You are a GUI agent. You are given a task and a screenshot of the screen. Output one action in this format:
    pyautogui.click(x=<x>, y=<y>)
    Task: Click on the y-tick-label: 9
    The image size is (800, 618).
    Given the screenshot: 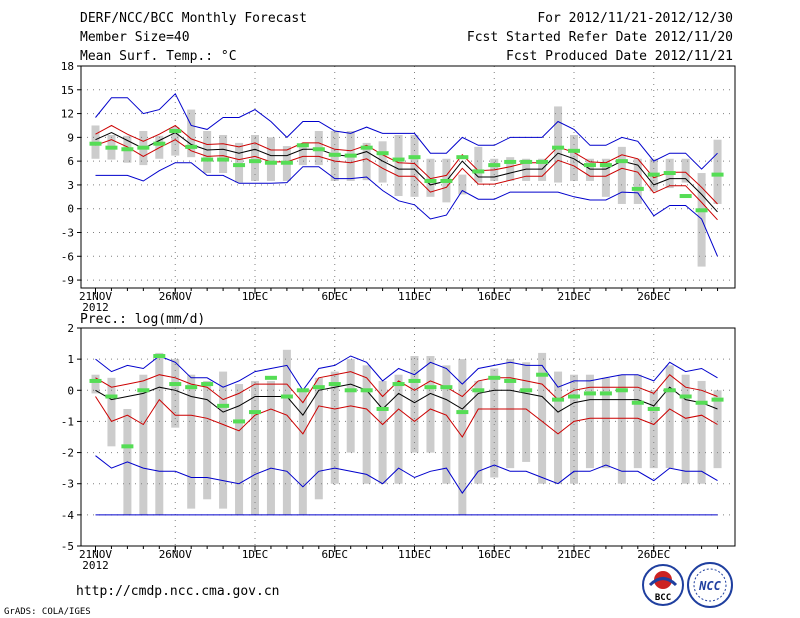 What is the action you would take?
    pyautogui.click(x=70, y=137)
    